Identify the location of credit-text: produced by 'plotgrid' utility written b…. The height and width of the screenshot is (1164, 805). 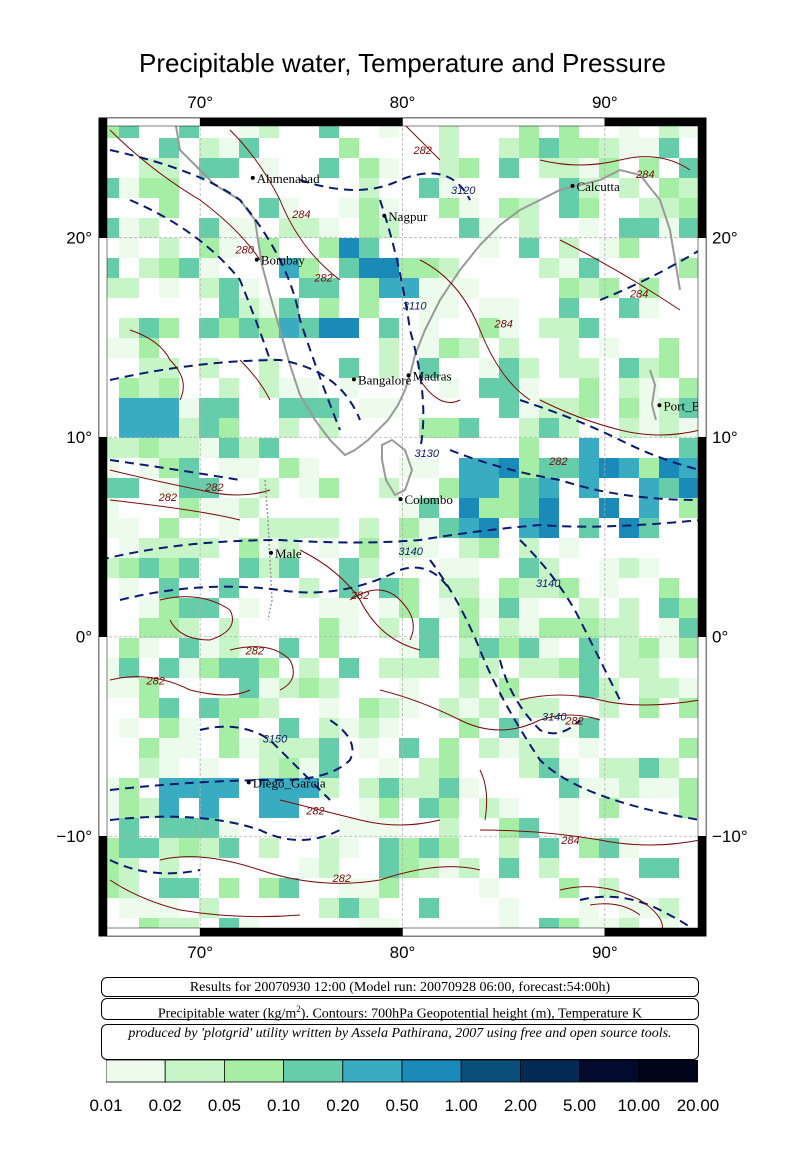
(400, 1033).